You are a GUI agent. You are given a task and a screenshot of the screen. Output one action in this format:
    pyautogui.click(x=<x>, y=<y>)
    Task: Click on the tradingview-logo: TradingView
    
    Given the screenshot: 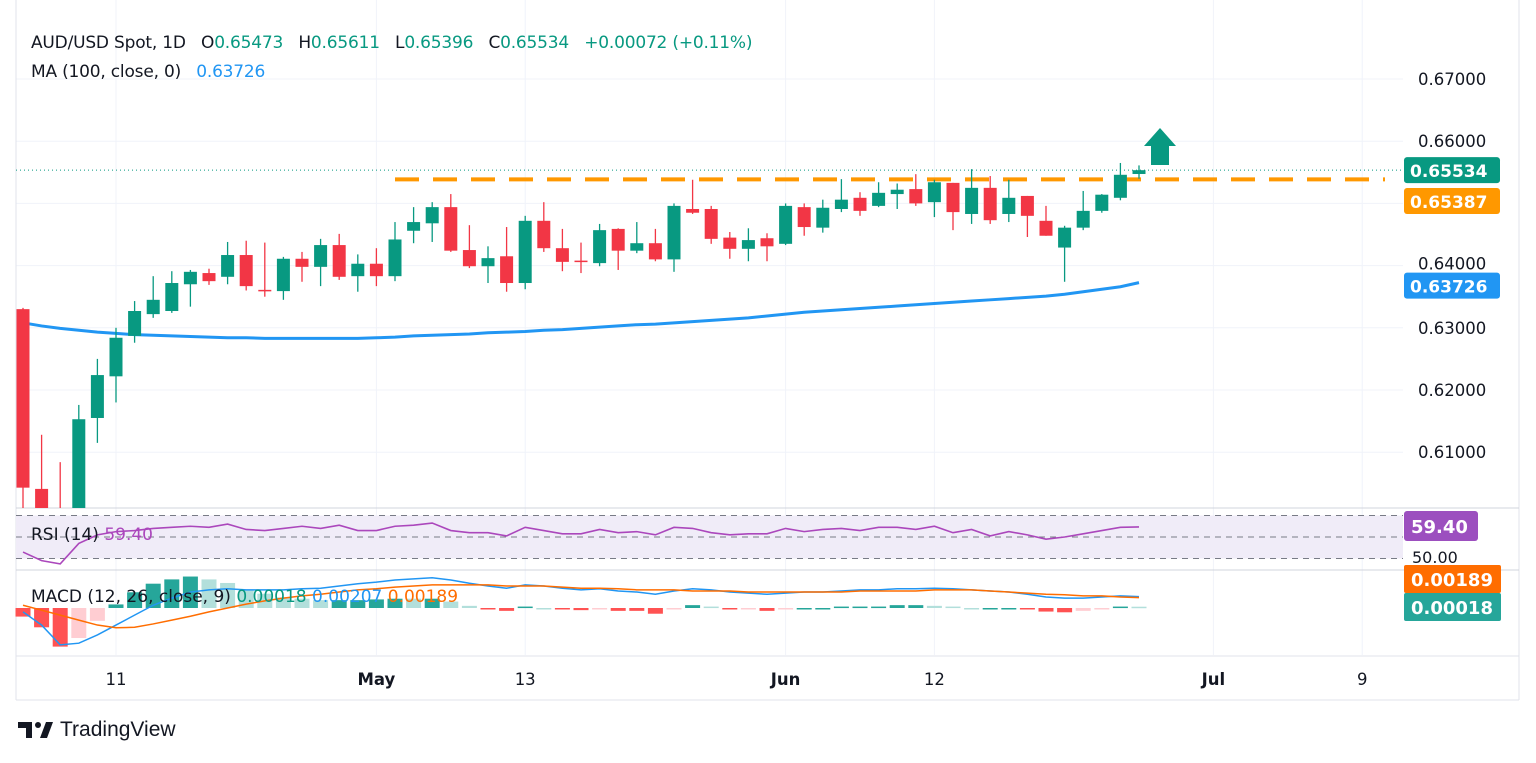 What is the action you would take?
    pyautogui.click(x=97, y=730)
    